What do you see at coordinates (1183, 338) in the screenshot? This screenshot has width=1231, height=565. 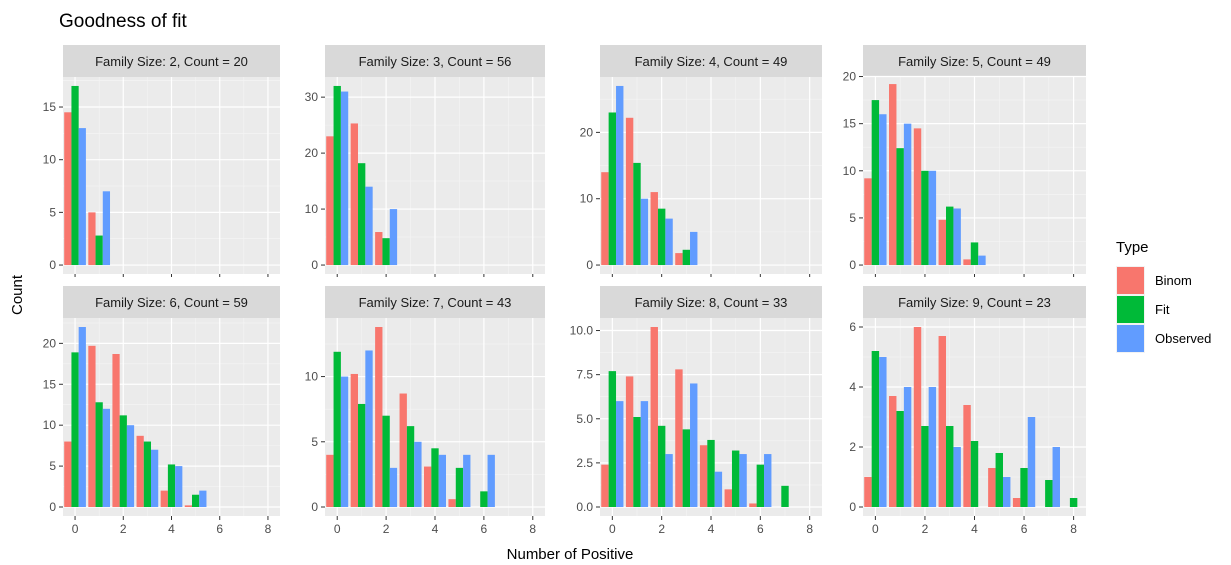 I see `legend-label-observed: Observed` at bounding box center [1183, 338].